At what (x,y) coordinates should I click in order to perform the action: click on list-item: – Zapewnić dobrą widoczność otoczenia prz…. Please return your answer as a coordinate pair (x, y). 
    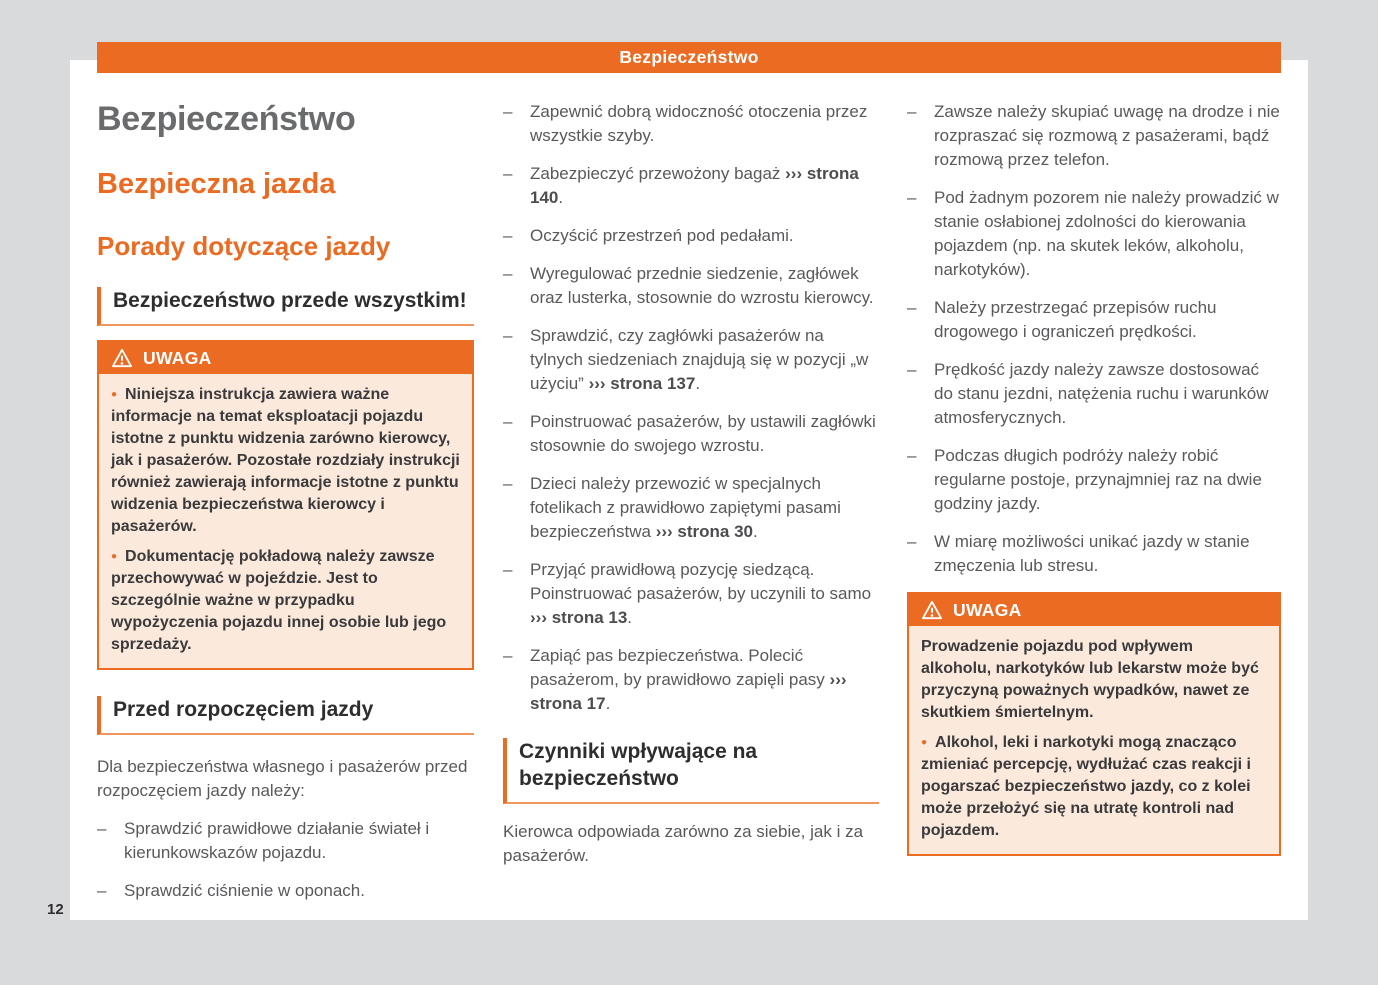
    Looking at the image, I should click on (685, 123).